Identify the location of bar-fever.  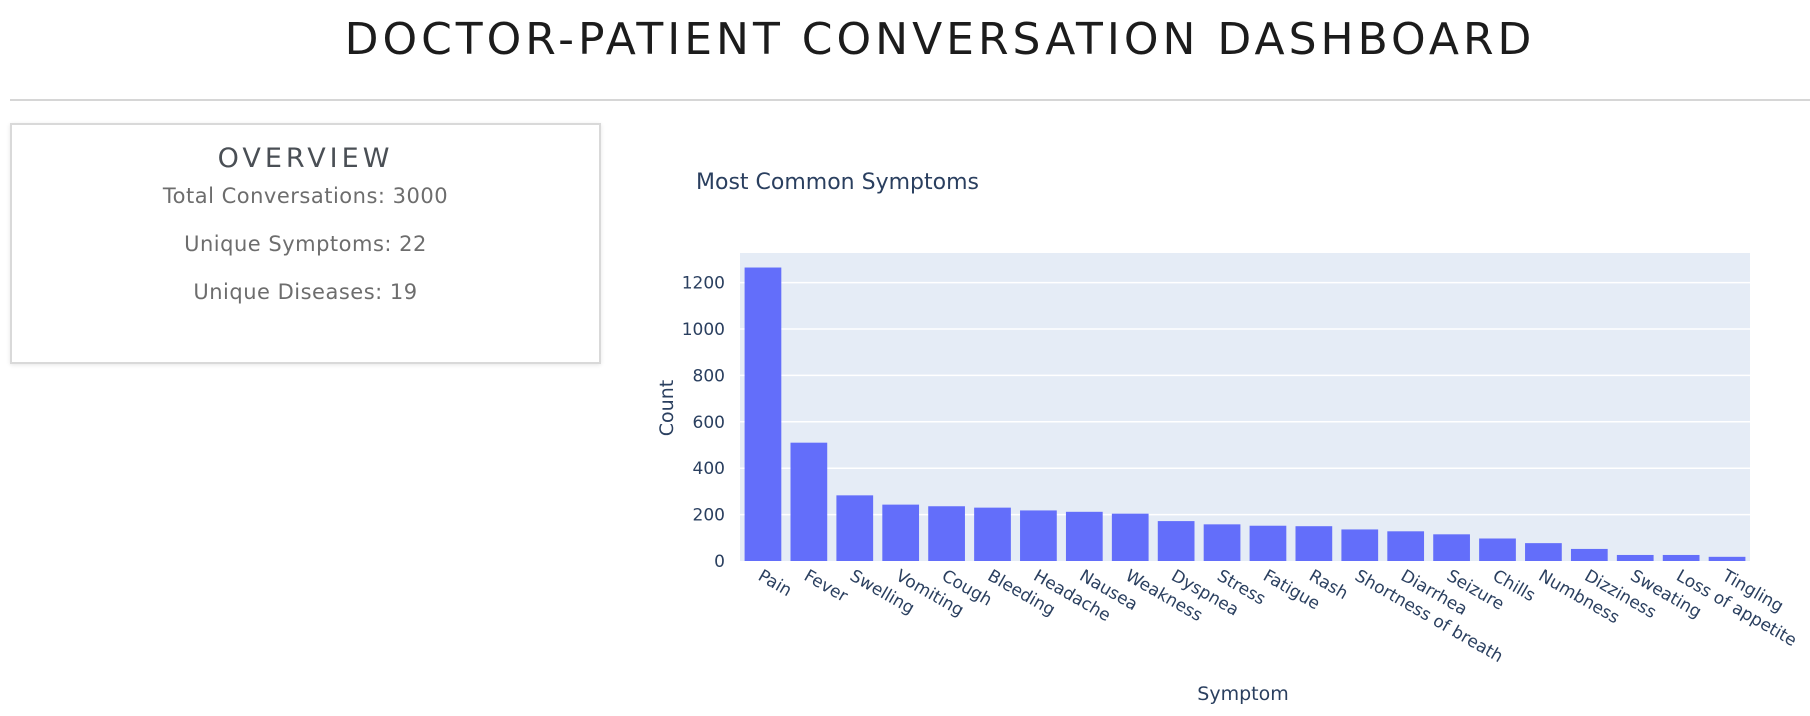
(809, 501).